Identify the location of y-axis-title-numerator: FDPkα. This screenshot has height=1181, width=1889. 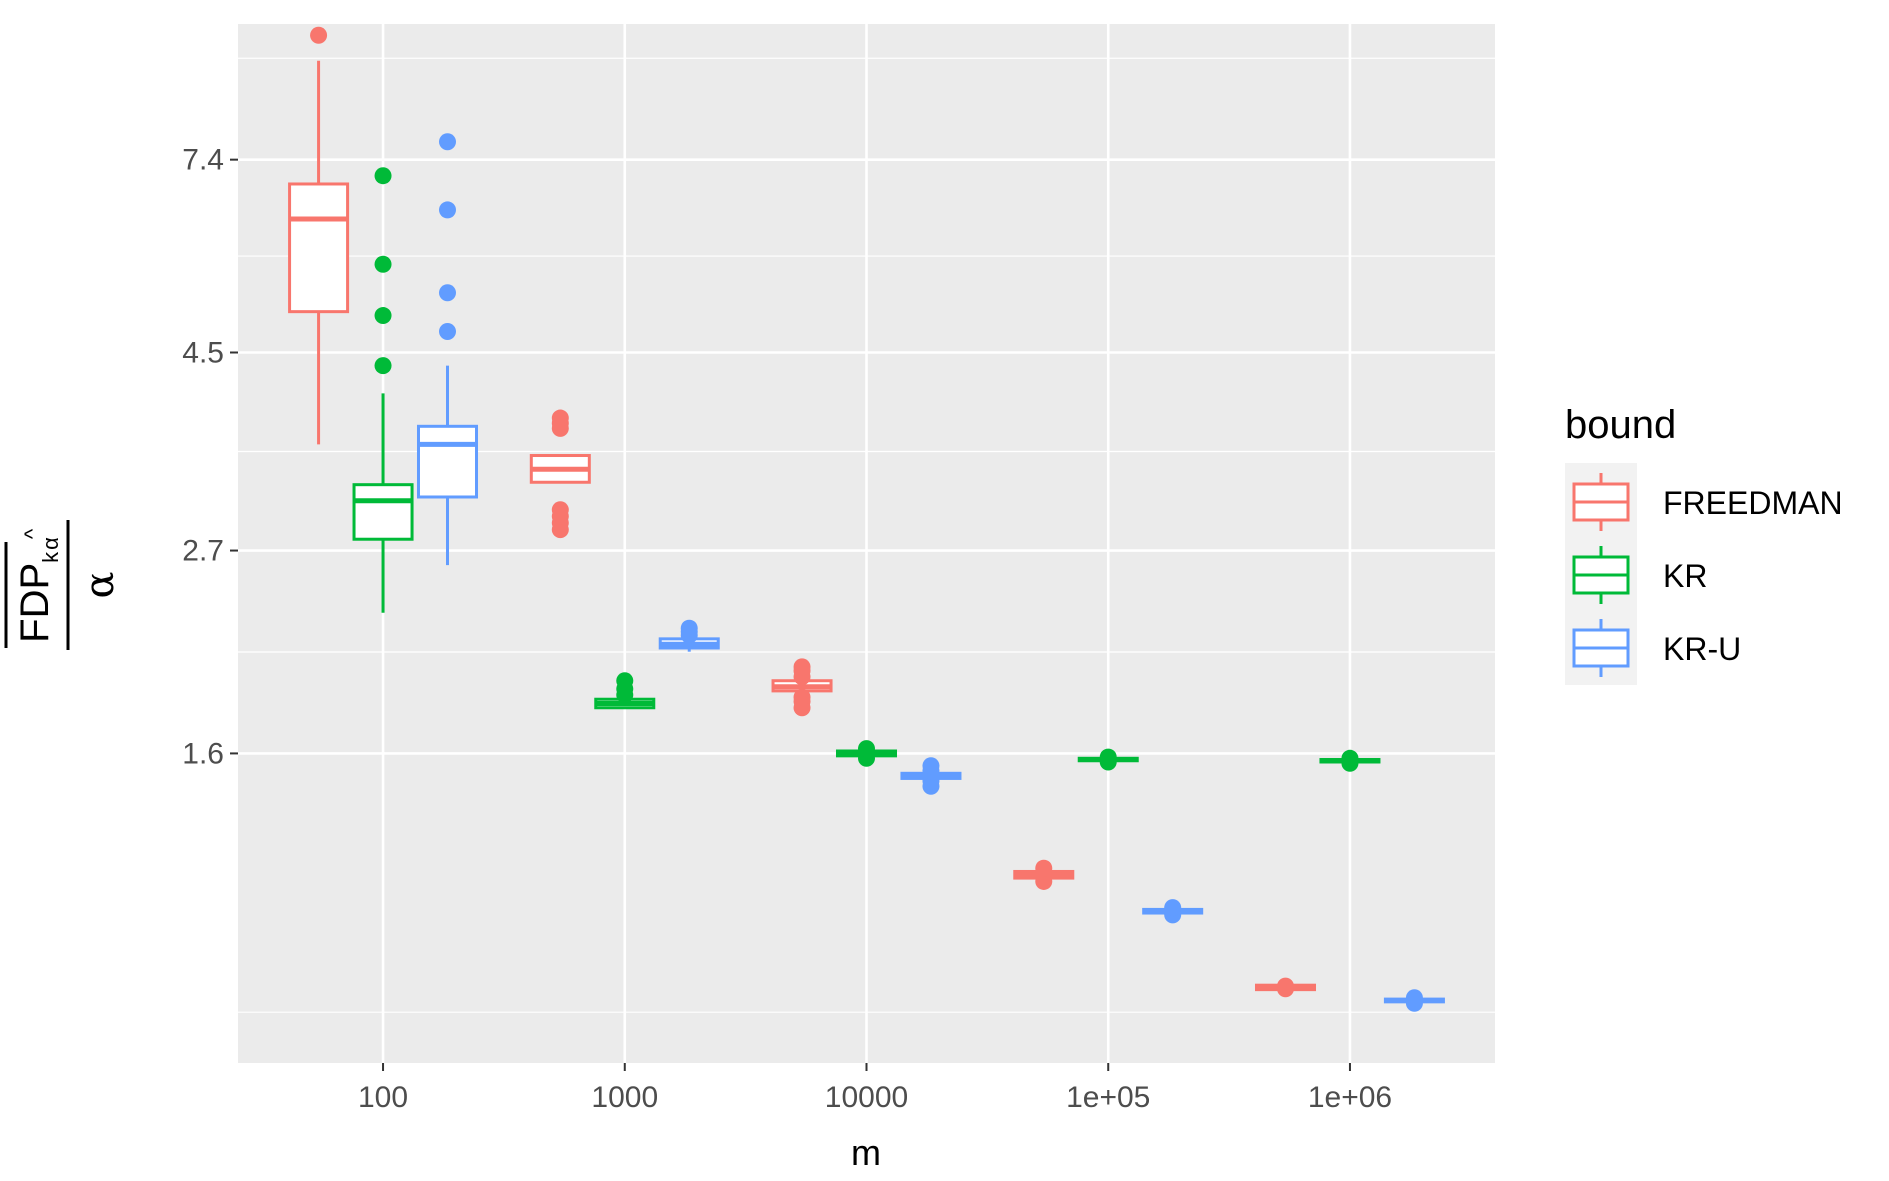
(38, 590).